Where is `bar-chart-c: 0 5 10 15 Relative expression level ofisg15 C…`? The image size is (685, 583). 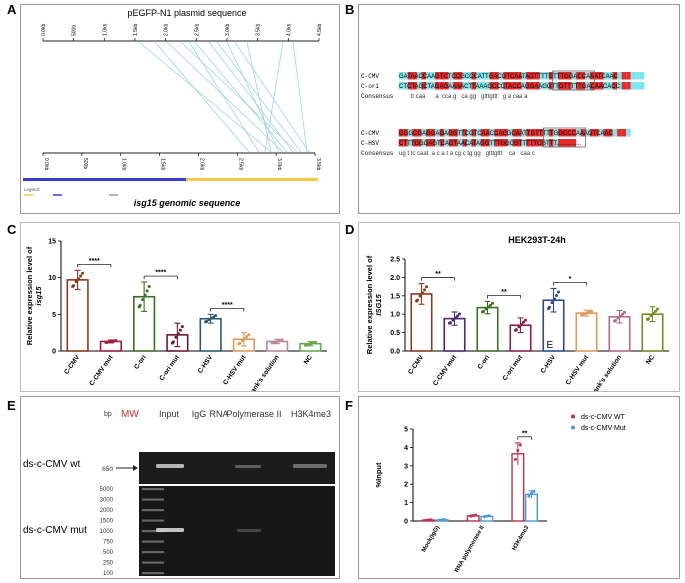 bar-chart-c: 0 5 10 15 Relative expression level ofisg15 C… is located at coordinates (176, 318).